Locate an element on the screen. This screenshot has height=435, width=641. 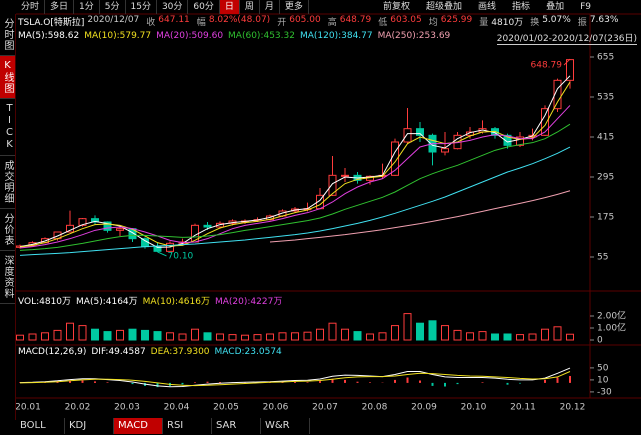
period-tab: 周 is located at coordinates (250, 7).